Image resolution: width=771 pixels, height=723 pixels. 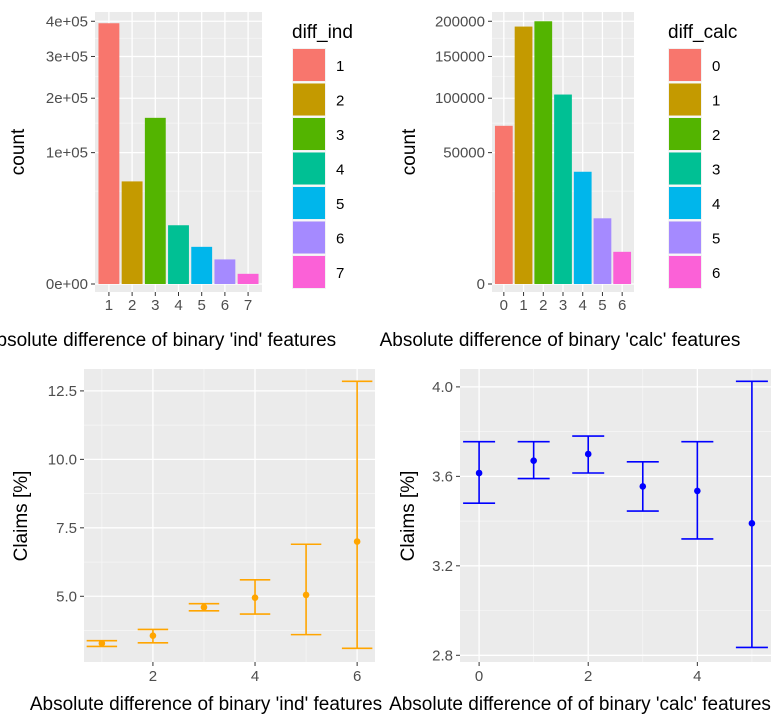 I want to click on legend-label: 5, so click(x=716, y=239).